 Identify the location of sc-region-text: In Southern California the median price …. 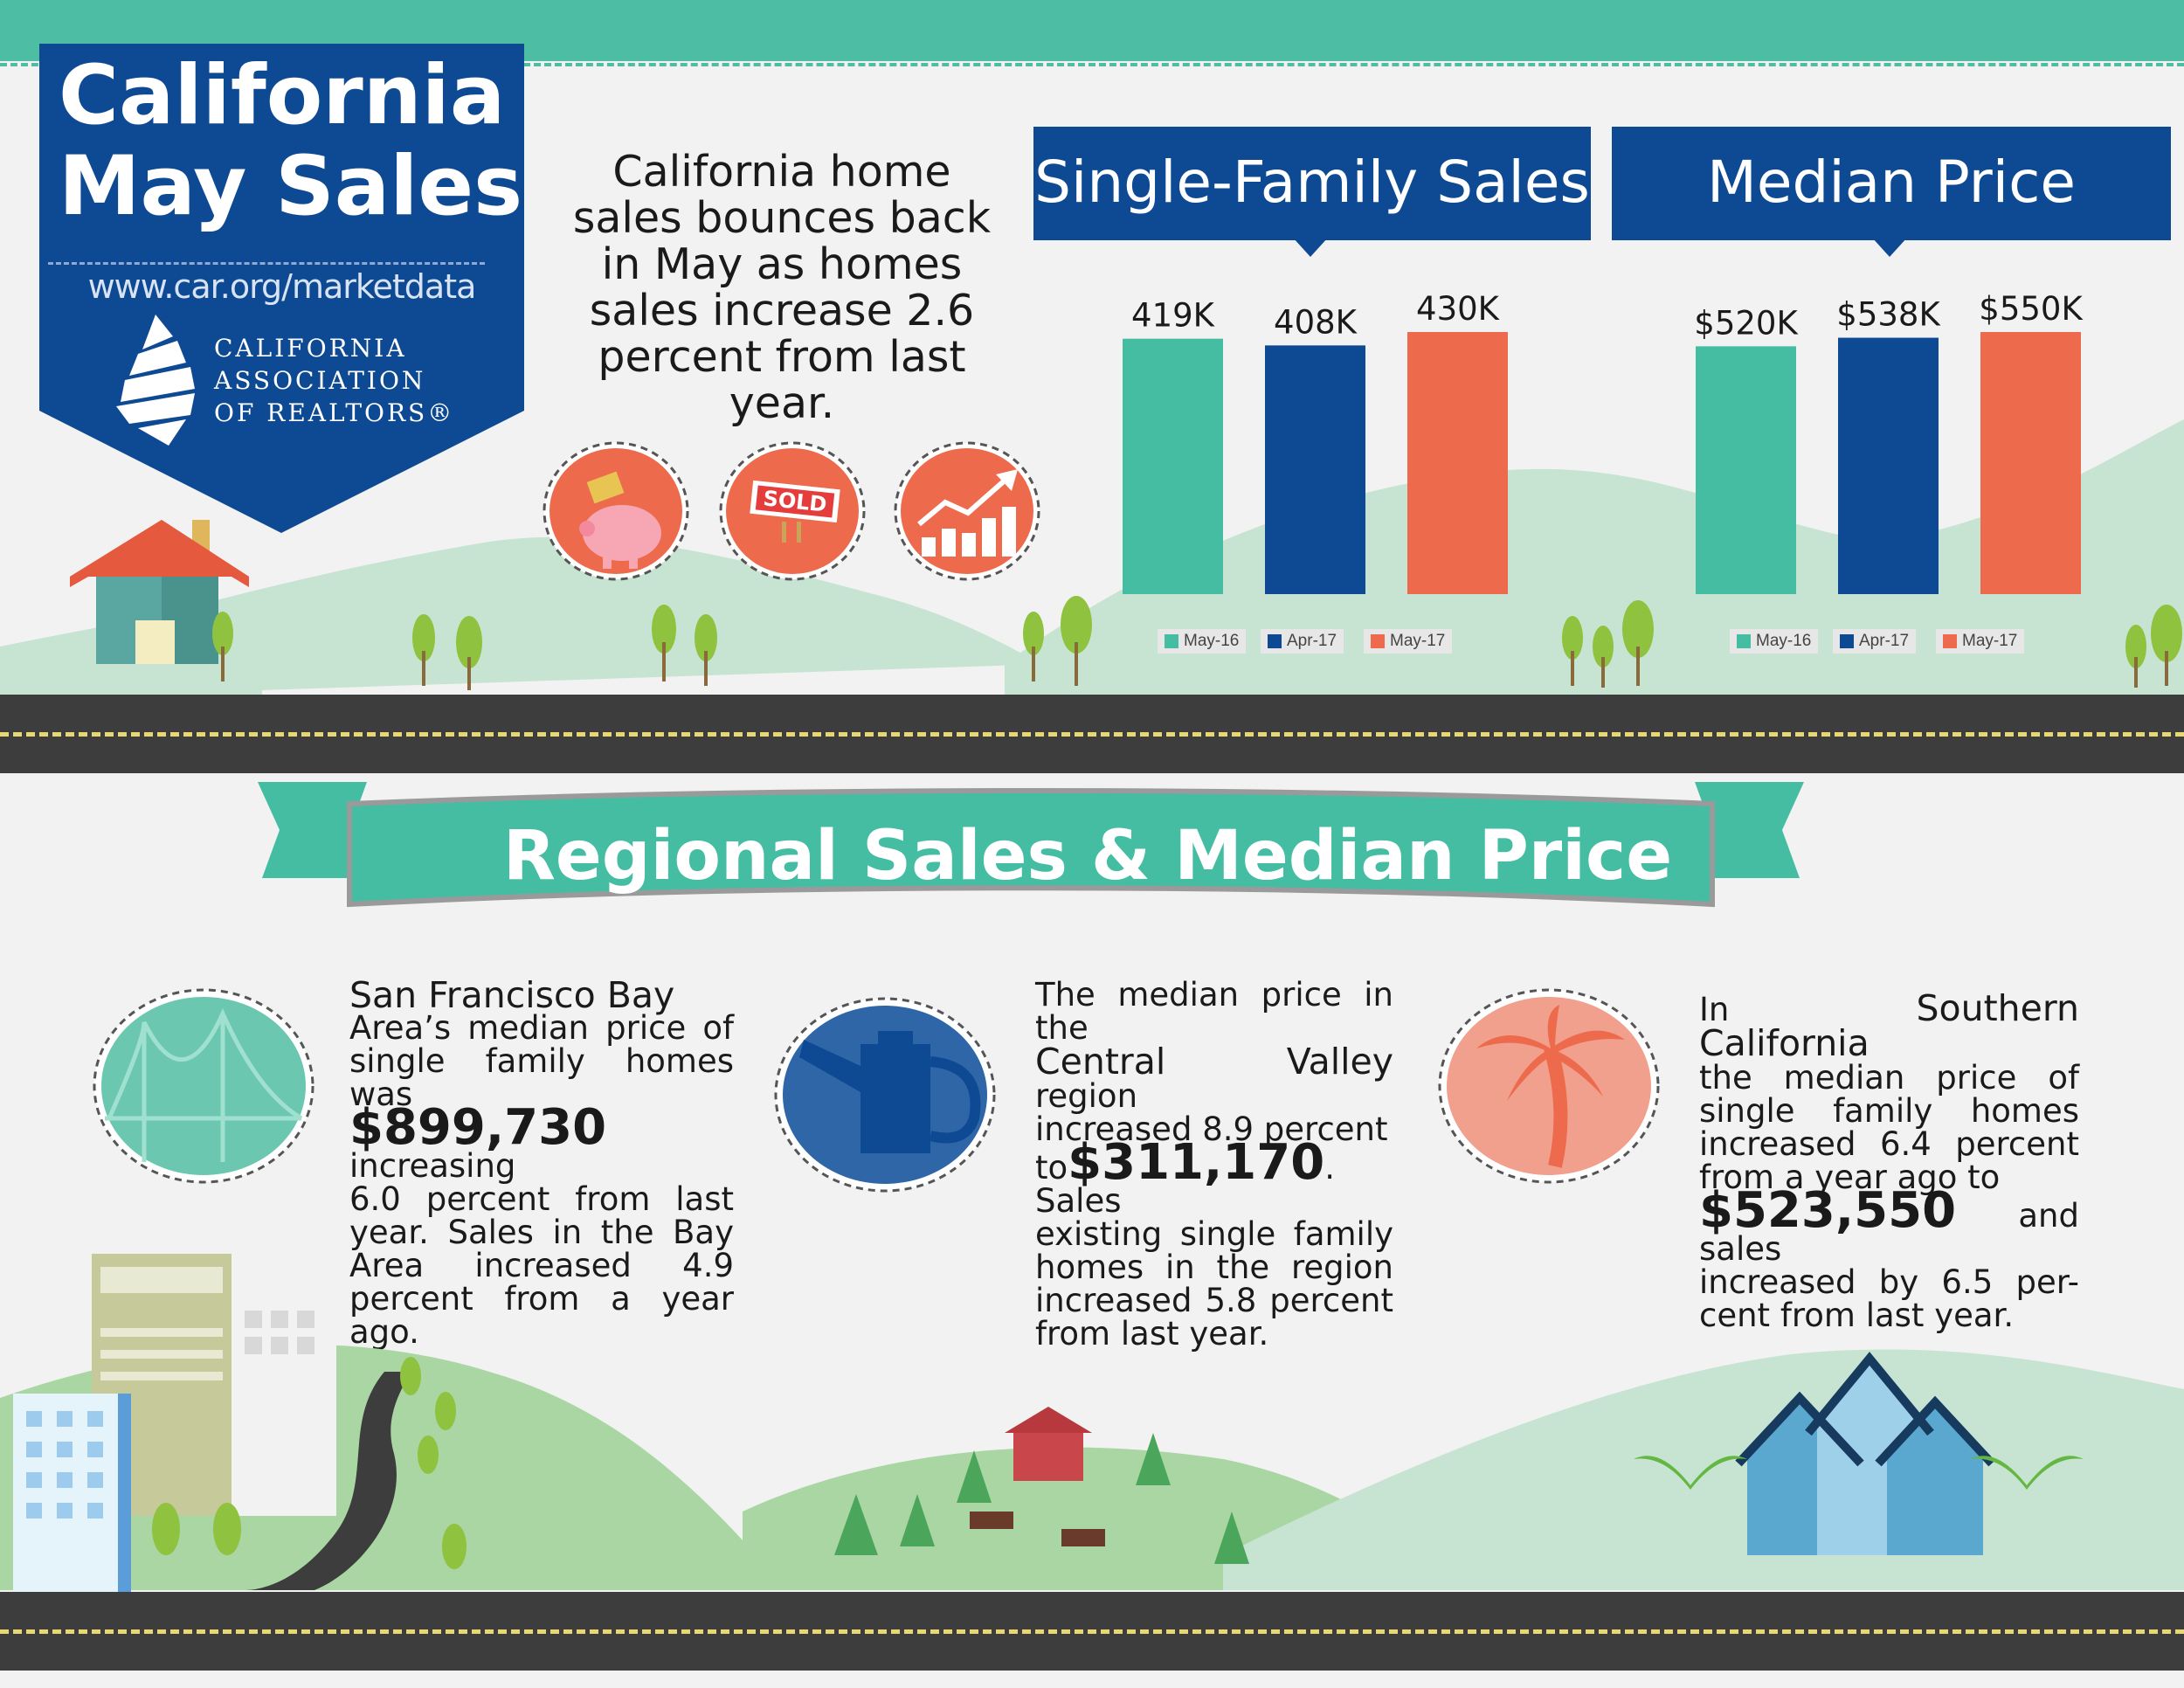
(1889, 1162).